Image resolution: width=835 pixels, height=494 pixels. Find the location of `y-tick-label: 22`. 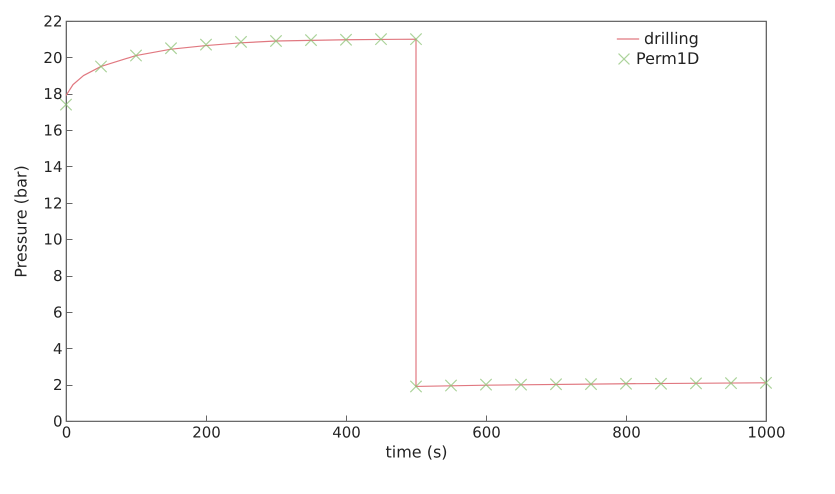

y-tick-label: 22 is located at coordinates (52, 21).